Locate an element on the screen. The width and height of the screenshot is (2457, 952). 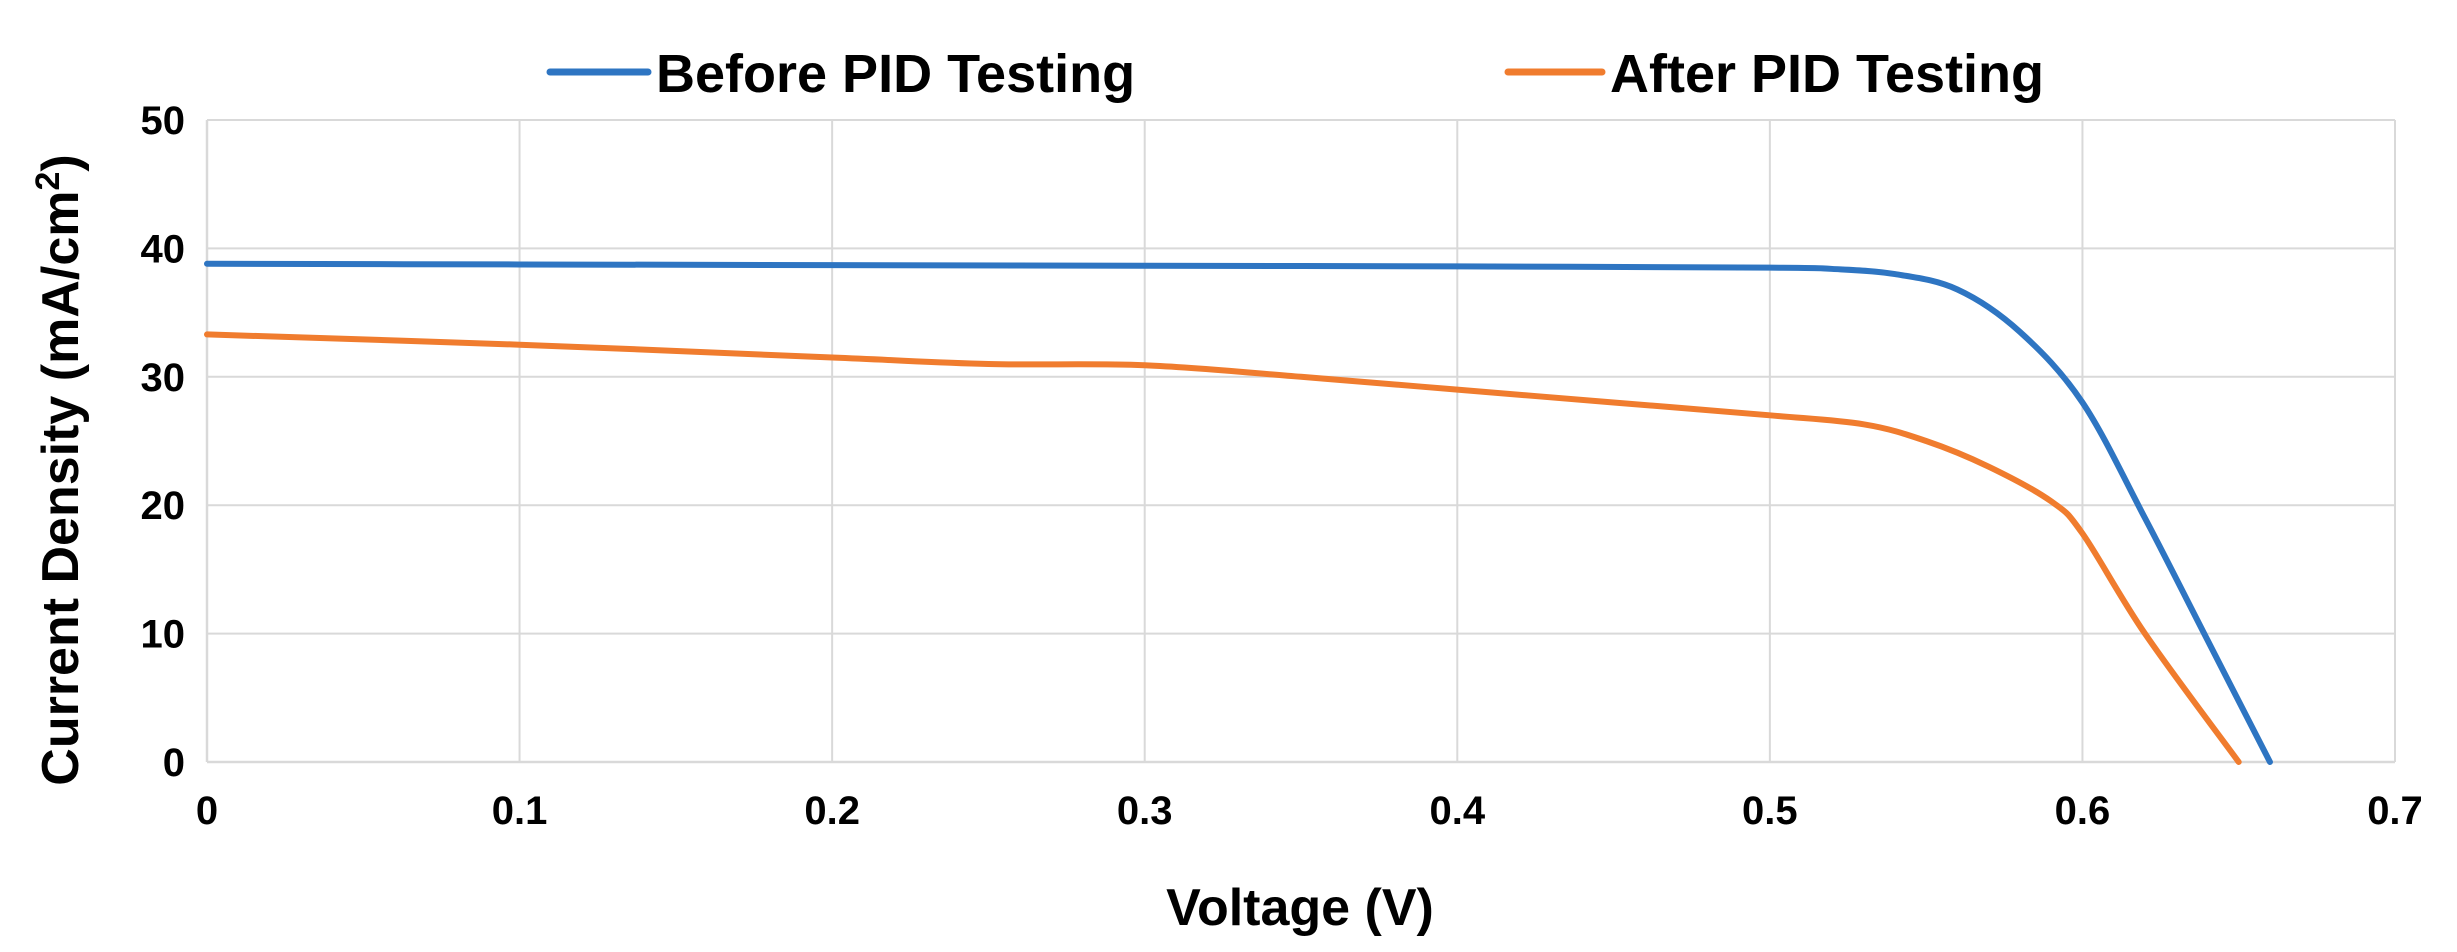
x-tick-label: 0 is located at coordinates (207, 811).